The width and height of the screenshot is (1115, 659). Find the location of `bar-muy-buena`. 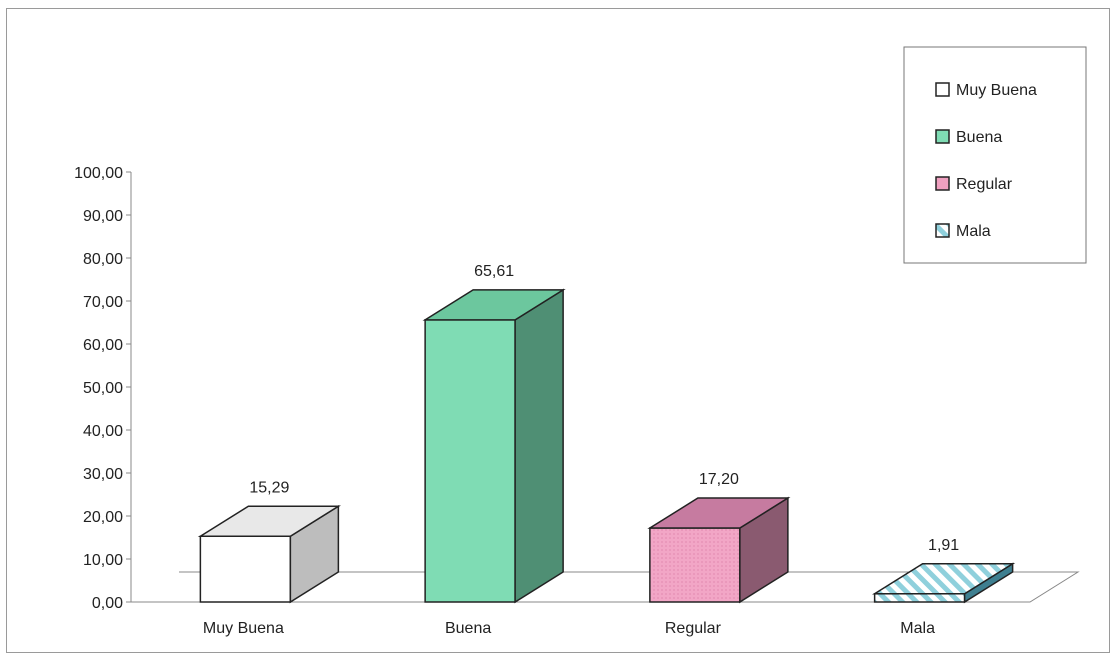

bar-muy-buena is located at coordinates (269, 554).